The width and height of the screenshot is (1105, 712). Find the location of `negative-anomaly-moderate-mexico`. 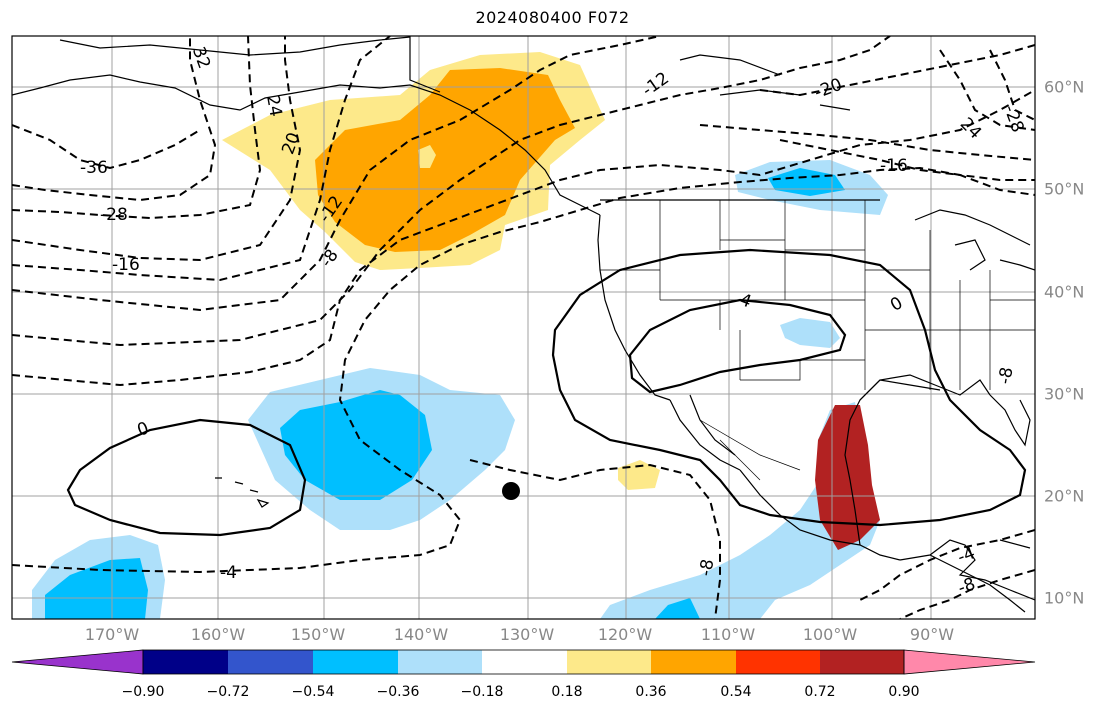

negative-anomaly-moderate-mexico is located at coordinates (677, 608).